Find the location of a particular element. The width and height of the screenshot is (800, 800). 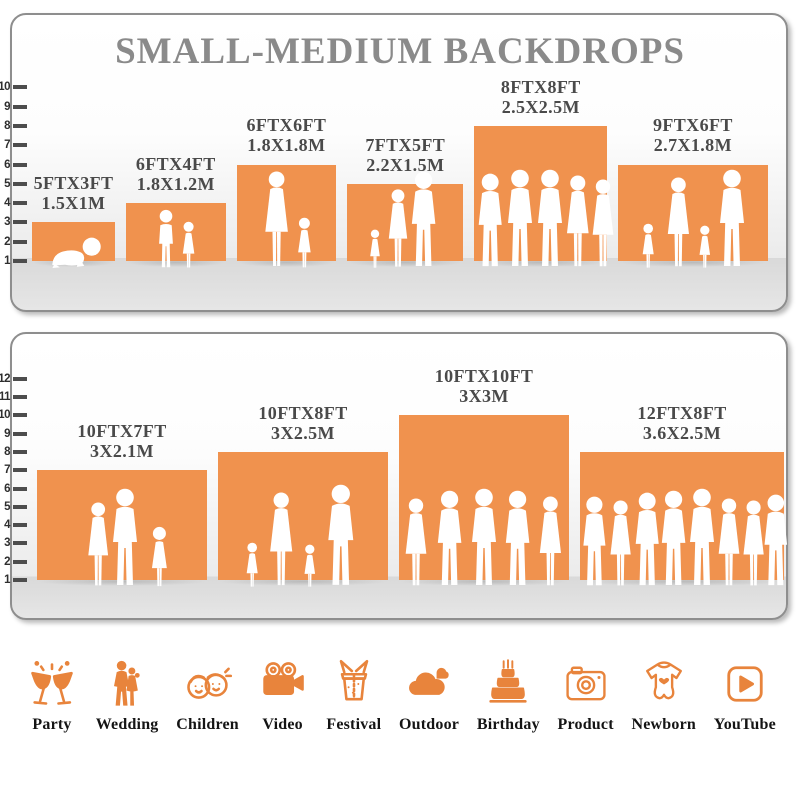

backdrop-size-label: 8FTX8FT 2.5X2.5M is located at coordinates (541, 97).